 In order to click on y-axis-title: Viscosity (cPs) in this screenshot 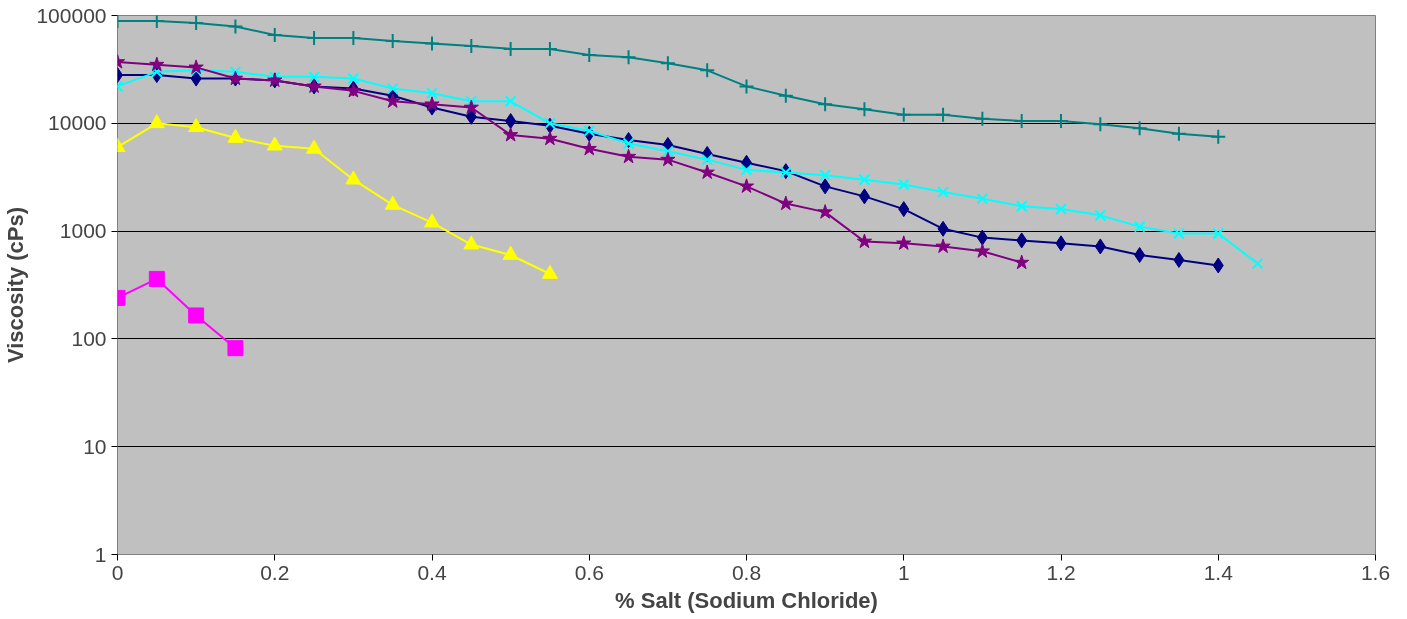, I will do `click(16, 285)`.